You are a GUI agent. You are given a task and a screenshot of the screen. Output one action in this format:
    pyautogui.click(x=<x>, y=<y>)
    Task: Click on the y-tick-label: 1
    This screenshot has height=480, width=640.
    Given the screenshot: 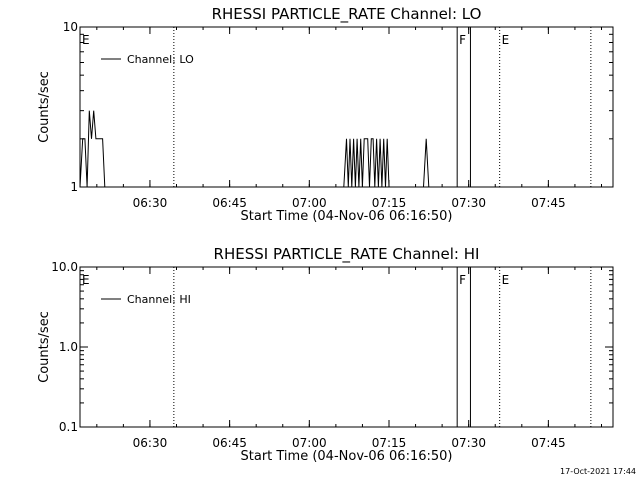 What is the action you would take?
    pyautogui.click(x=74, y=187)
    